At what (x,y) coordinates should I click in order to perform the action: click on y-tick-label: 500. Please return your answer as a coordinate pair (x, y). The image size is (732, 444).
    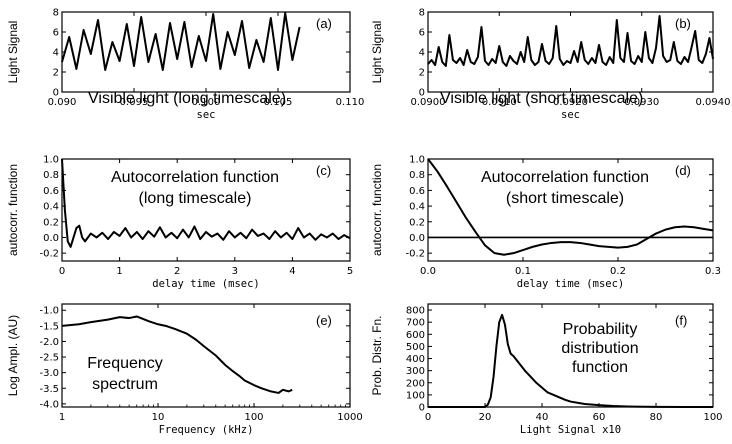
    Looking at the image, I should click on (415, 347).